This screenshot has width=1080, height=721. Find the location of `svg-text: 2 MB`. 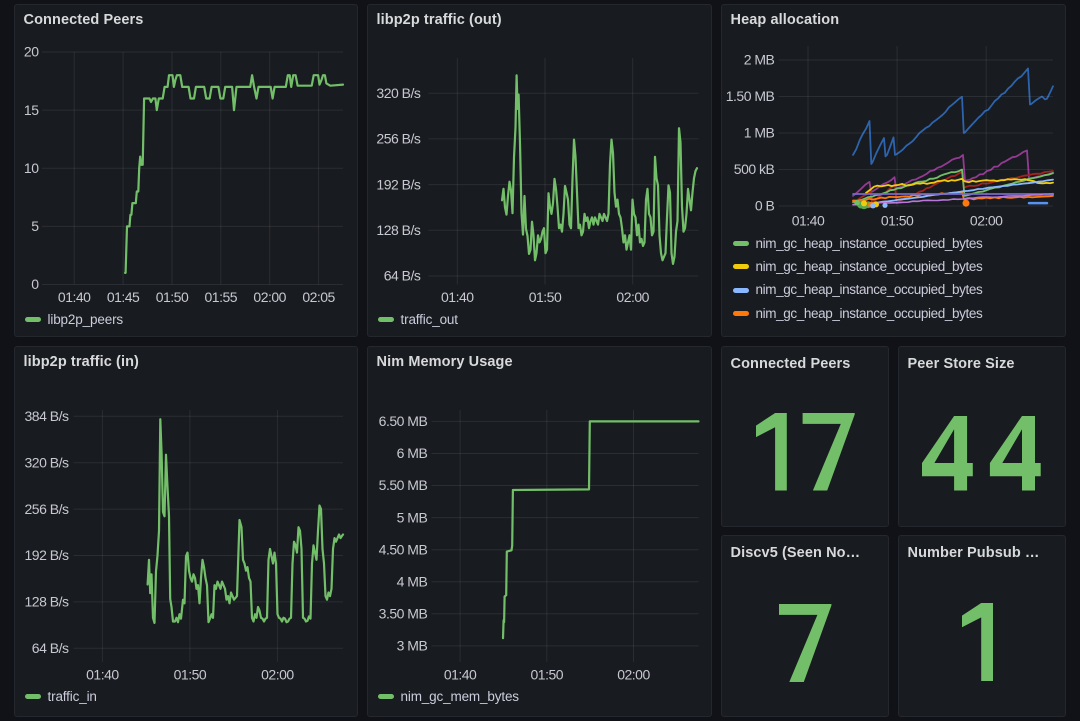

svg-text: 2 MB is located at coordinates (759, 60).